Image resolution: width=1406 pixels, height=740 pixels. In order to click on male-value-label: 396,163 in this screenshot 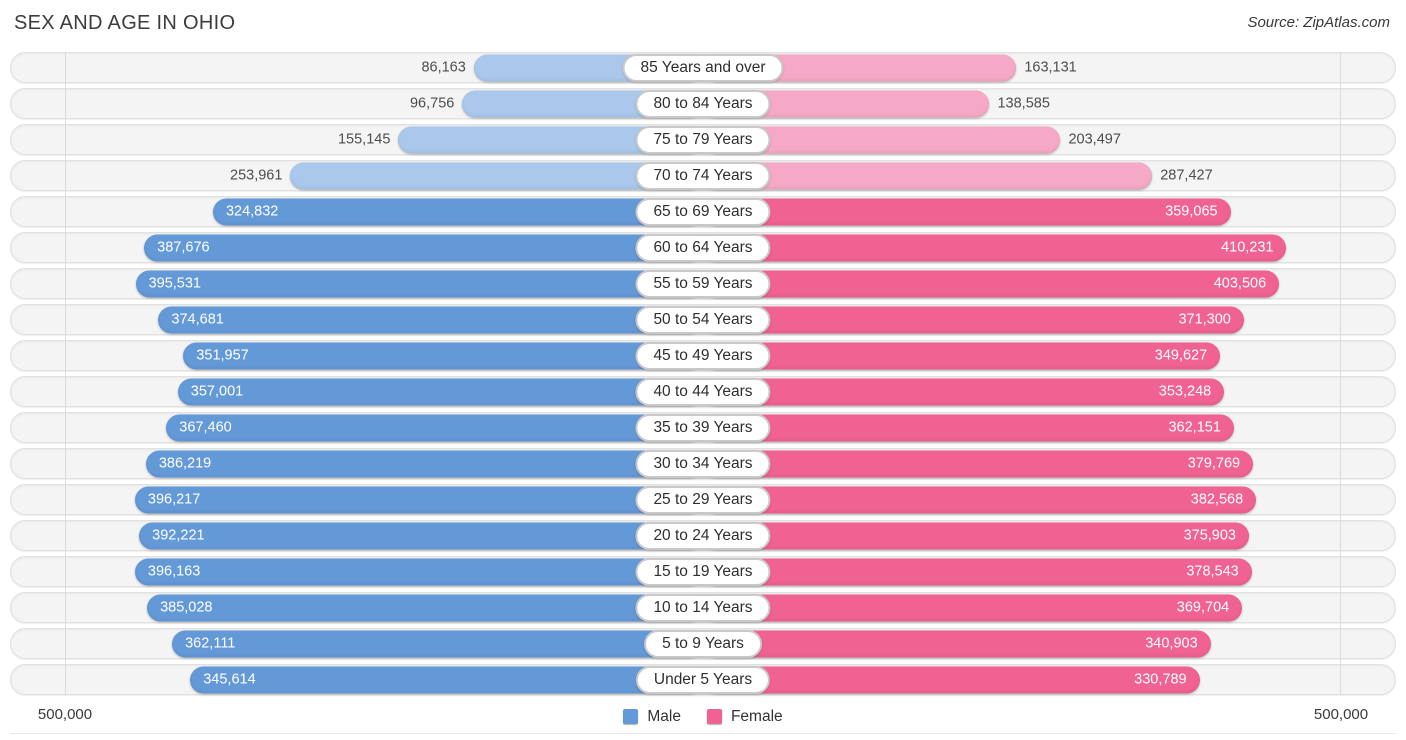, I will do `click(174, 571)`.